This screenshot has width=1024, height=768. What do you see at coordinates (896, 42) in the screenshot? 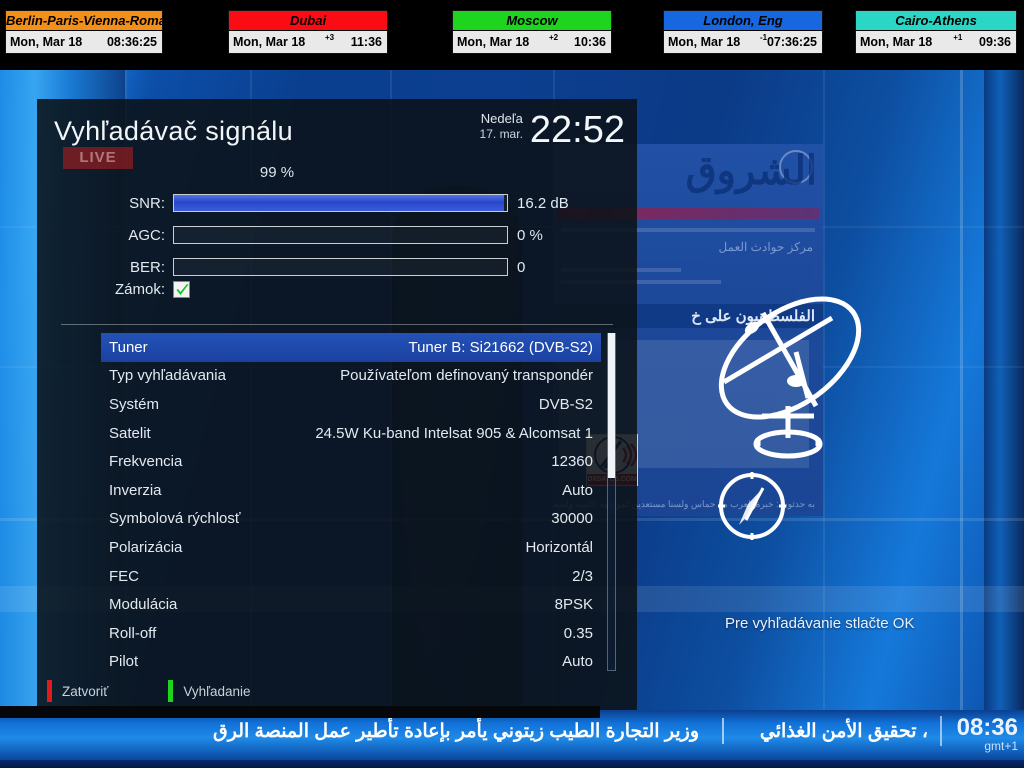
I see `world-clock-date-4: Mon, Mar 18` at bounding box center [896, 42].